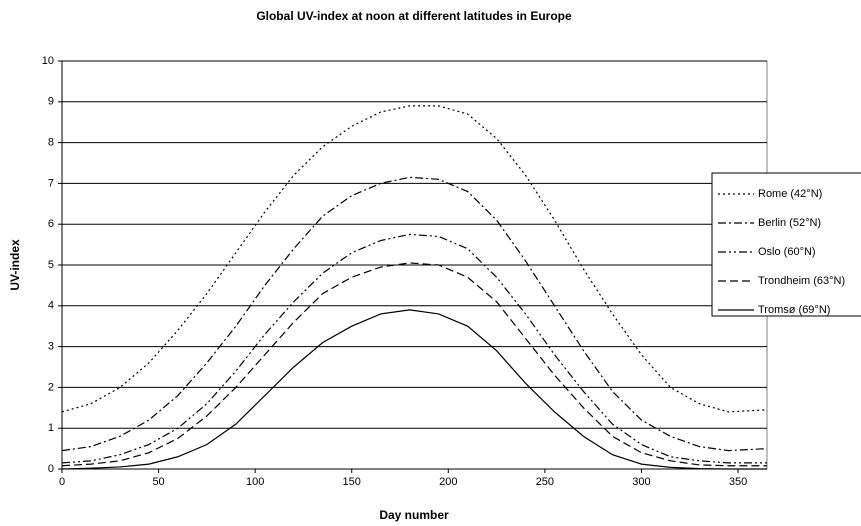 The height and width of the screenshot is (526, 861). I want to click on y-tick-label: 6, so click(51, 224).